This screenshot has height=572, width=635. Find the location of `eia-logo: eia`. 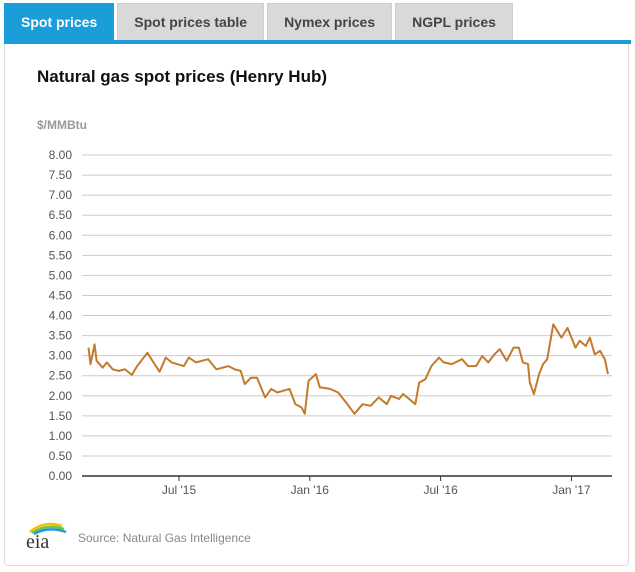

eia-logo: eia is located at coordinates (46, 536).